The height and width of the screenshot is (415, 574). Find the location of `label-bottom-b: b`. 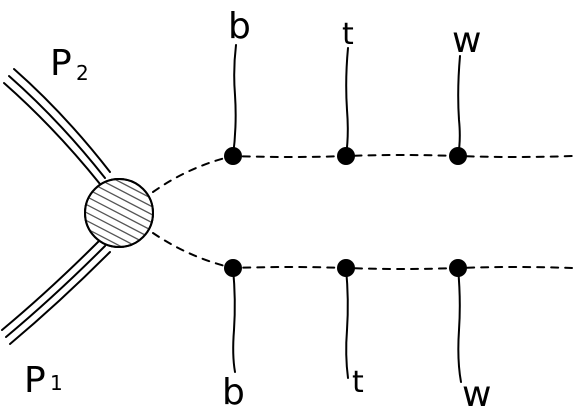

label-bottom-b: b is located at coordinates (233, 392).